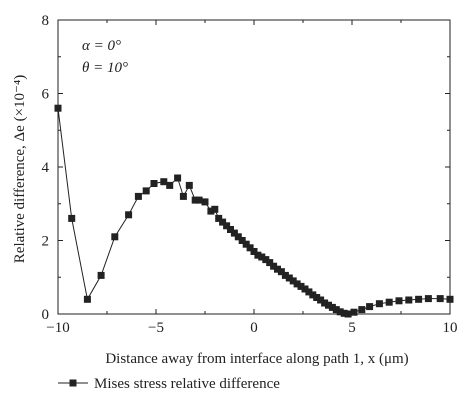 This screenshot has width=474, height=404. What do you see at coordinates (156, 328) in the screenshot?
I see `x-tick-label: −5` at bounding box center [156, 328].